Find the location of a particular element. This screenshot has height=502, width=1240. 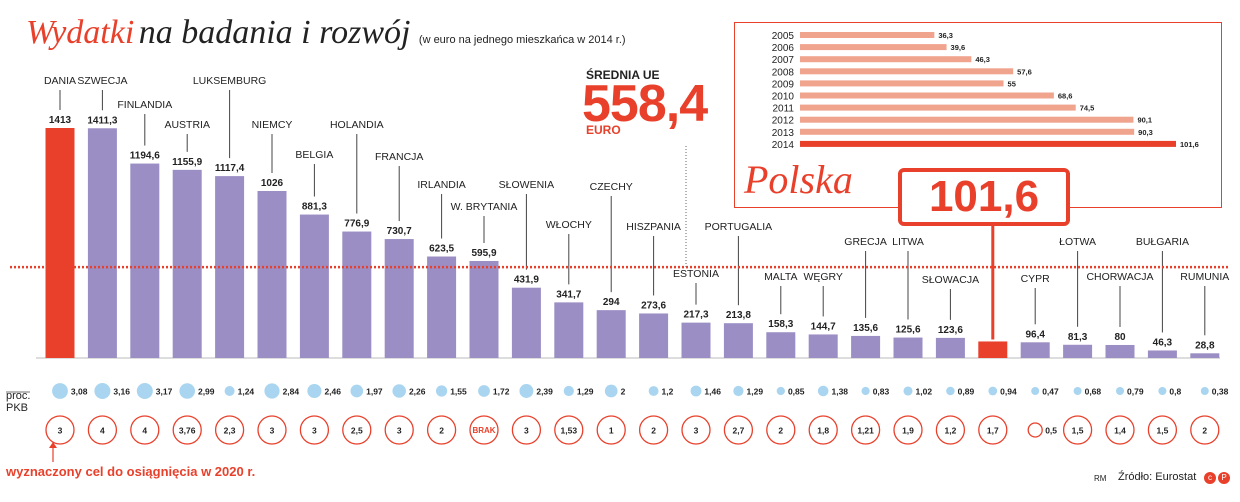

bar-czechy is located at coordinates (611, 334).